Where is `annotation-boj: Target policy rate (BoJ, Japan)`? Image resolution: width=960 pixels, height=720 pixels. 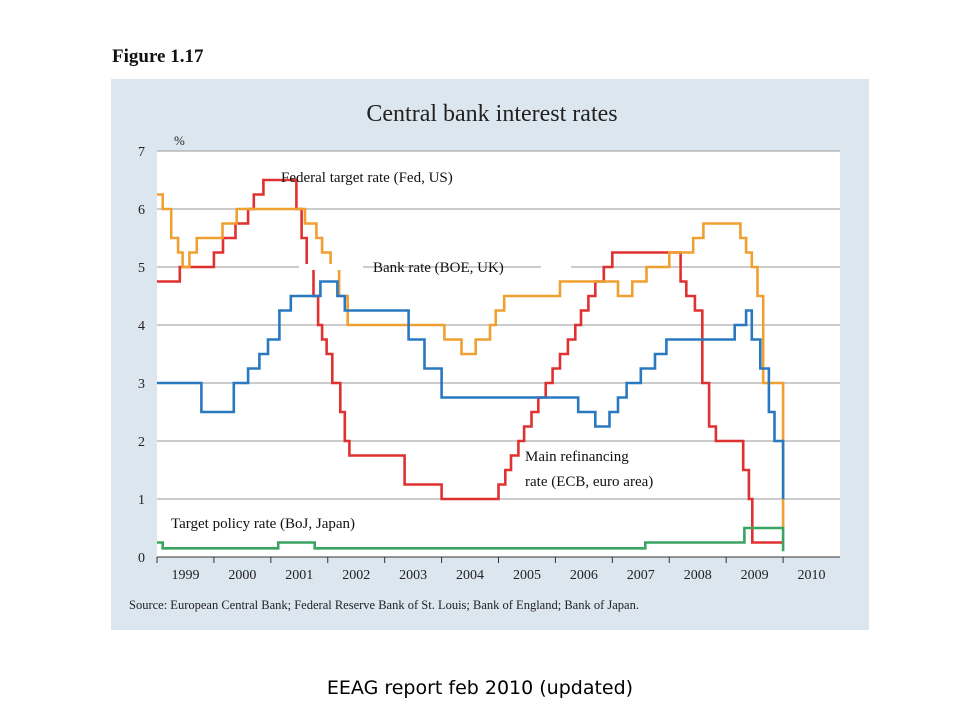
annotation-boj: Target policy rate (BoJ, Japan) is located at coordinates (263, 524).